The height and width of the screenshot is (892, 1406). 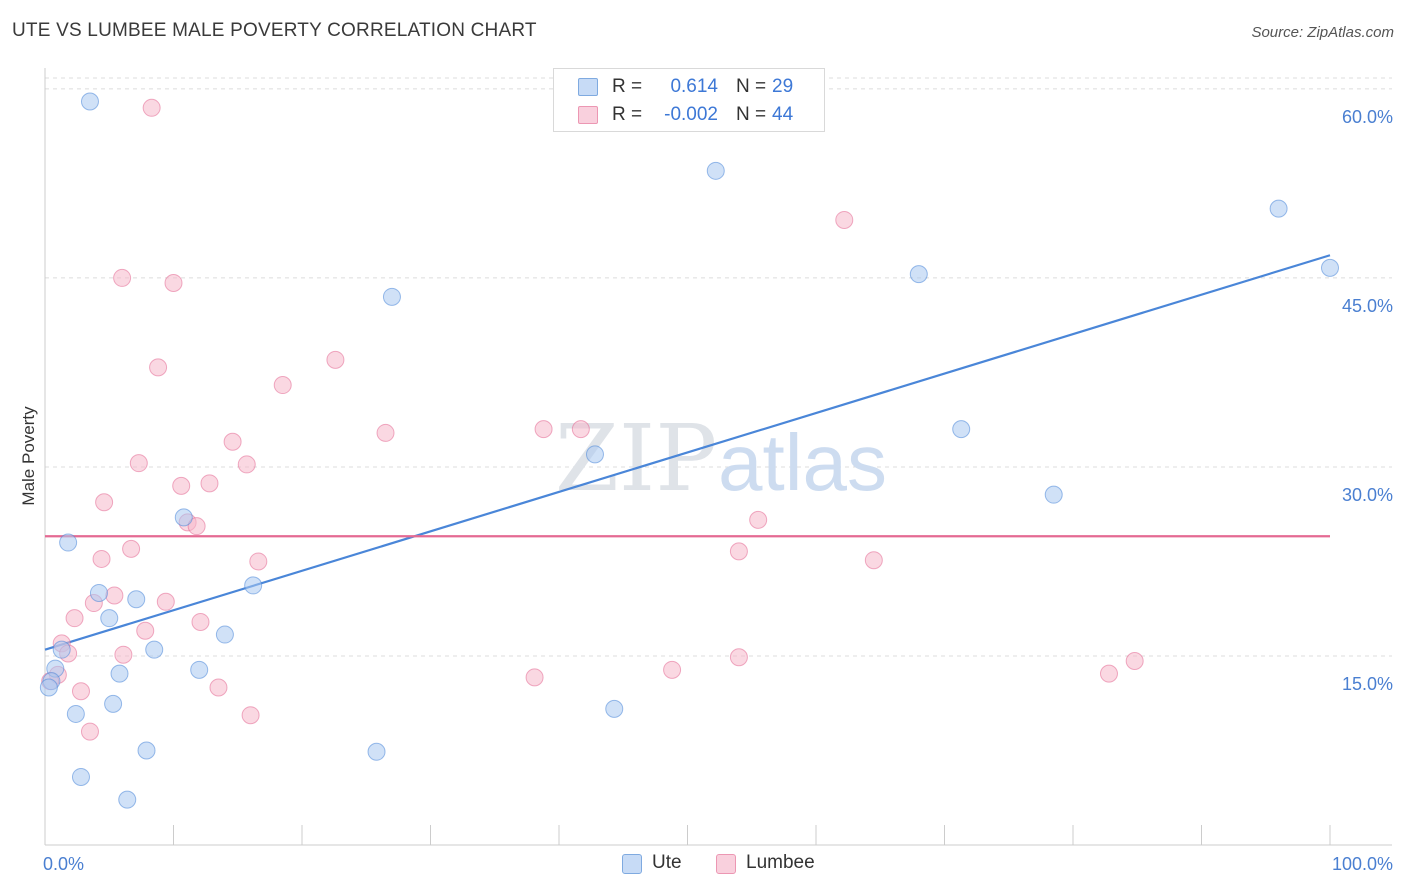 What do you see at coordinates (802, 462) in the screenshot?
I see `watermark-atlas: atlas` at bounding box center [802, 462].